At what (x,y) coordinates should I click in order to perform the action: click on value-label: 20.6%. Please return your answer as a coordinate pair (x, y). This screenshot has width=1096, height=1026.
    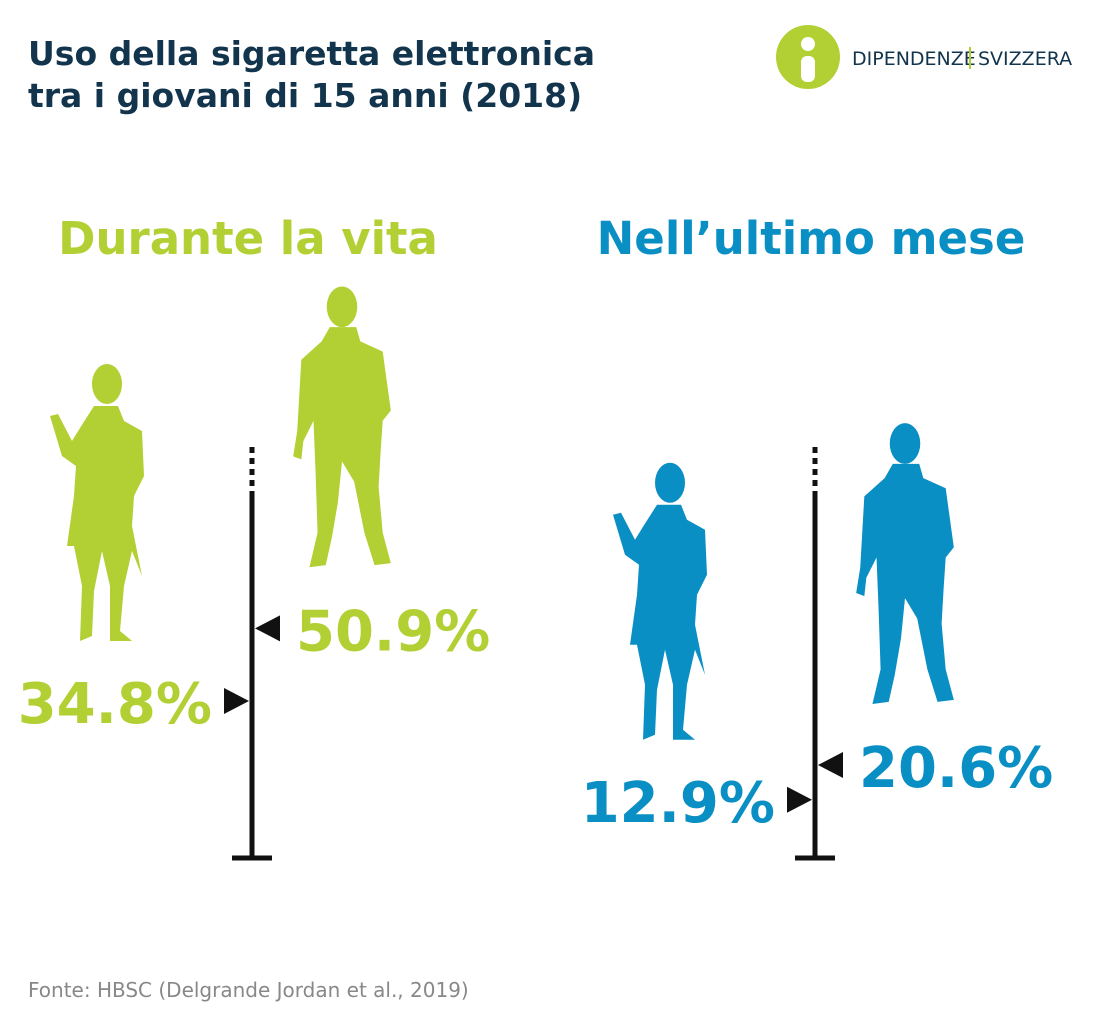
    Looking at the image, I should click on (956, 768).